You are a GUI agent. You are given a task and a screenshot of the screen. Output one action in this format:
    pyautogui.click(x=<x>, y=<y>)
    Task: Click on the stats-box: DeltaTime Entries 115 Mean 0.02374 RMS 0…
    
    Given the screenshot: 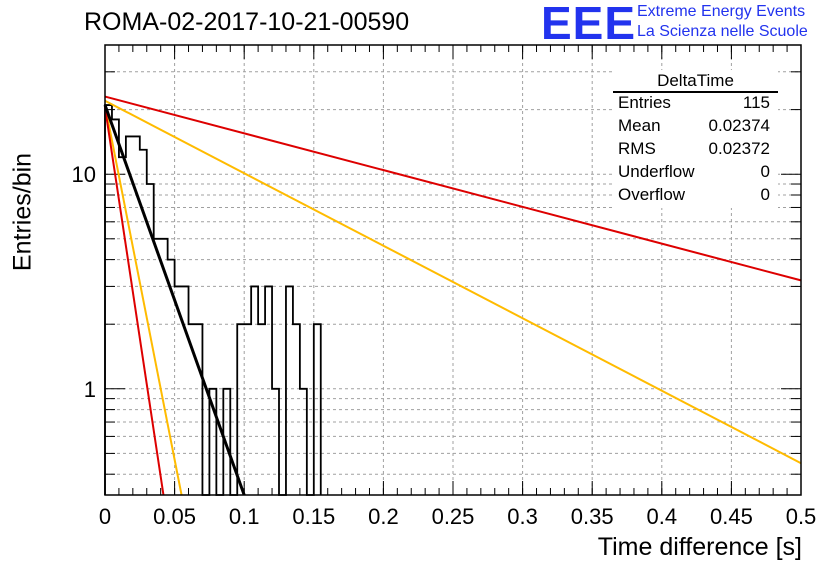 What is the action you would take?
    pyautogui.click(x=695, y=139)
    